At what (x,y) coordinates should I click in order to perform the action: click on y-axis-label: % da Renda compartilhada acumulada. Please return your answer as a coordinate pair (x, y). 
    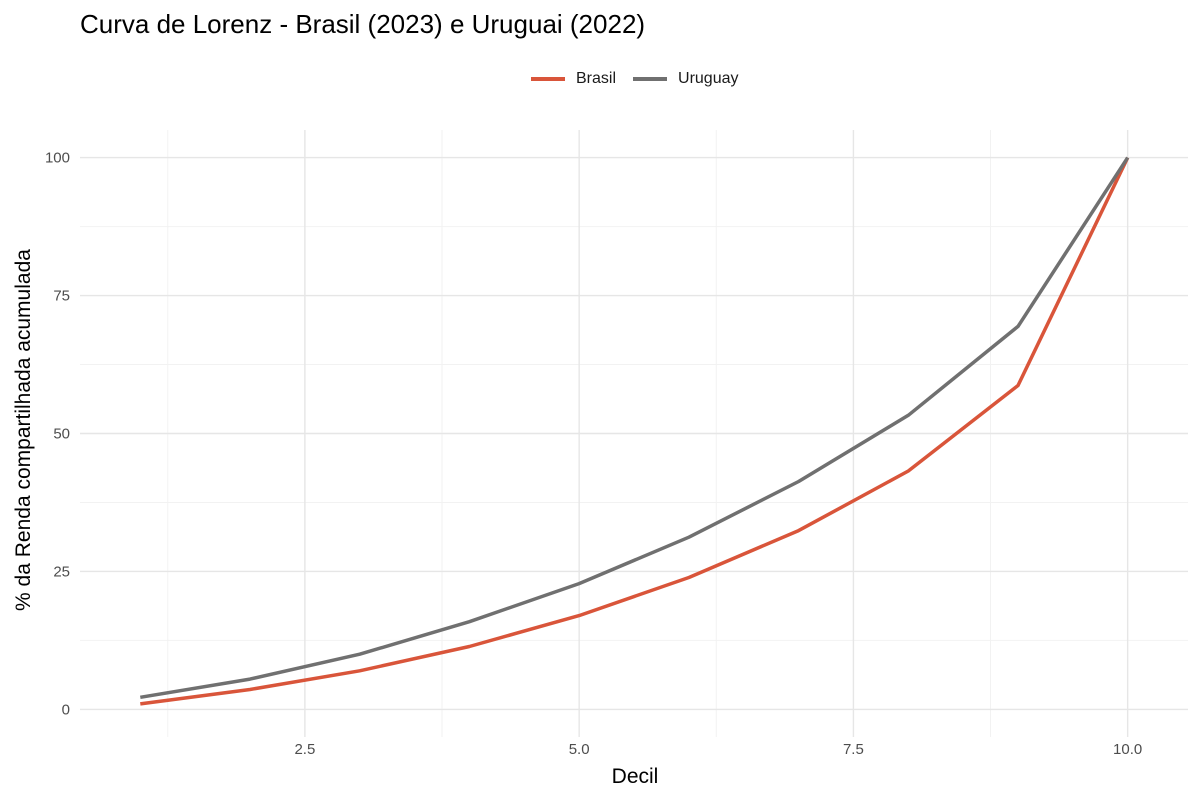
    Looking at the image, I should click on (23, 430).